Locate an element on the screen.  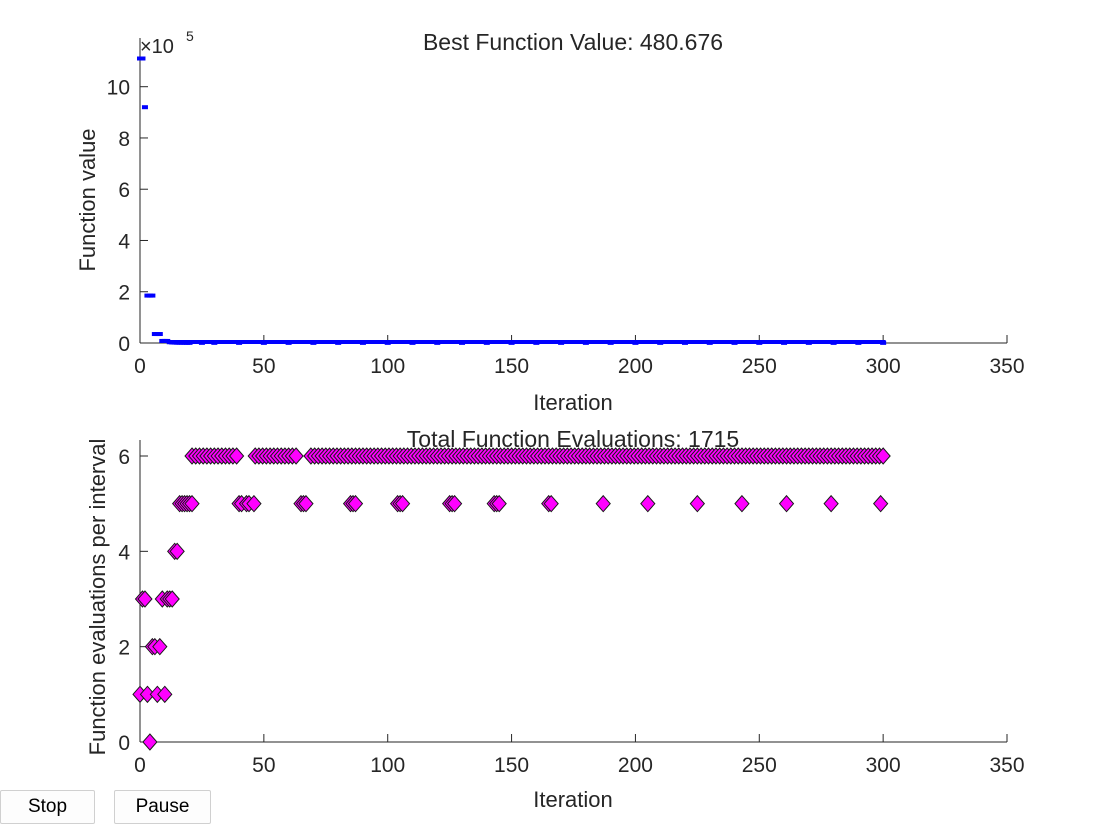
top-ytick-label: 8 is located at coordinates (124, 139).